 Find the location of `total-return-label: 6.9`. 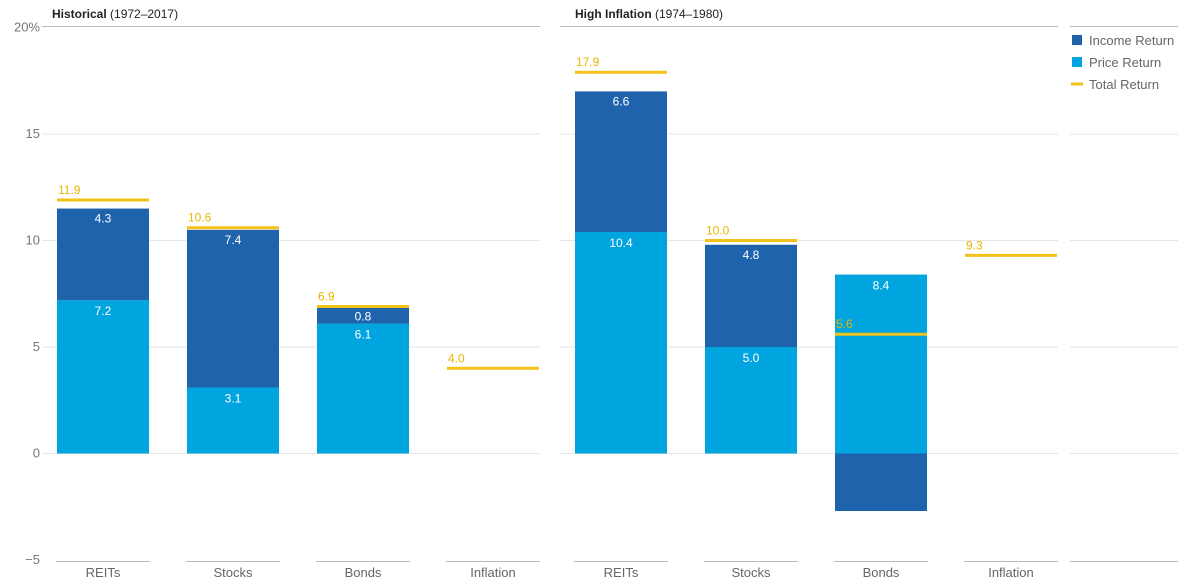

total-return-label: 6.9 is located at coordinates (326, 297).